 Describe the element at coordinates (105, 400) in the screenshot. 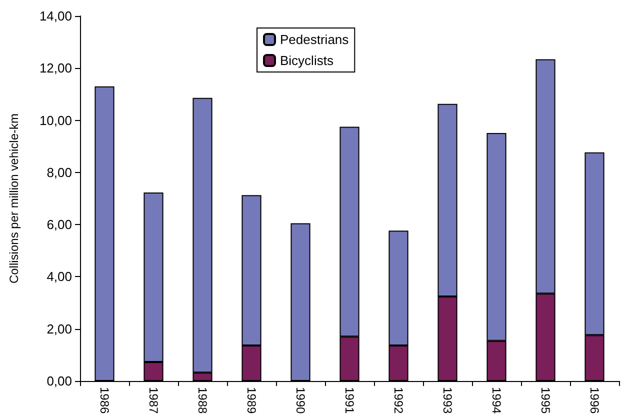

I see `x-tick-label: 1986` at that location.